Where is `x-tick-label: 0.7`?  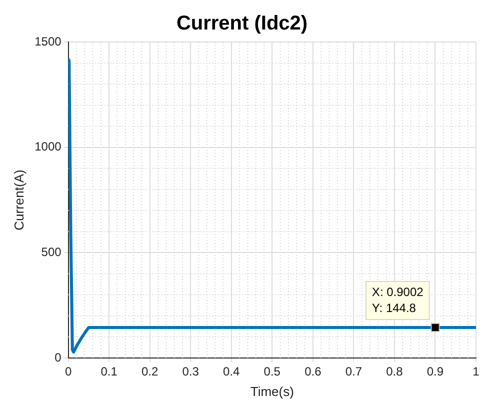 x-tick-label: 0.7 is located at coordinates (353, 371).